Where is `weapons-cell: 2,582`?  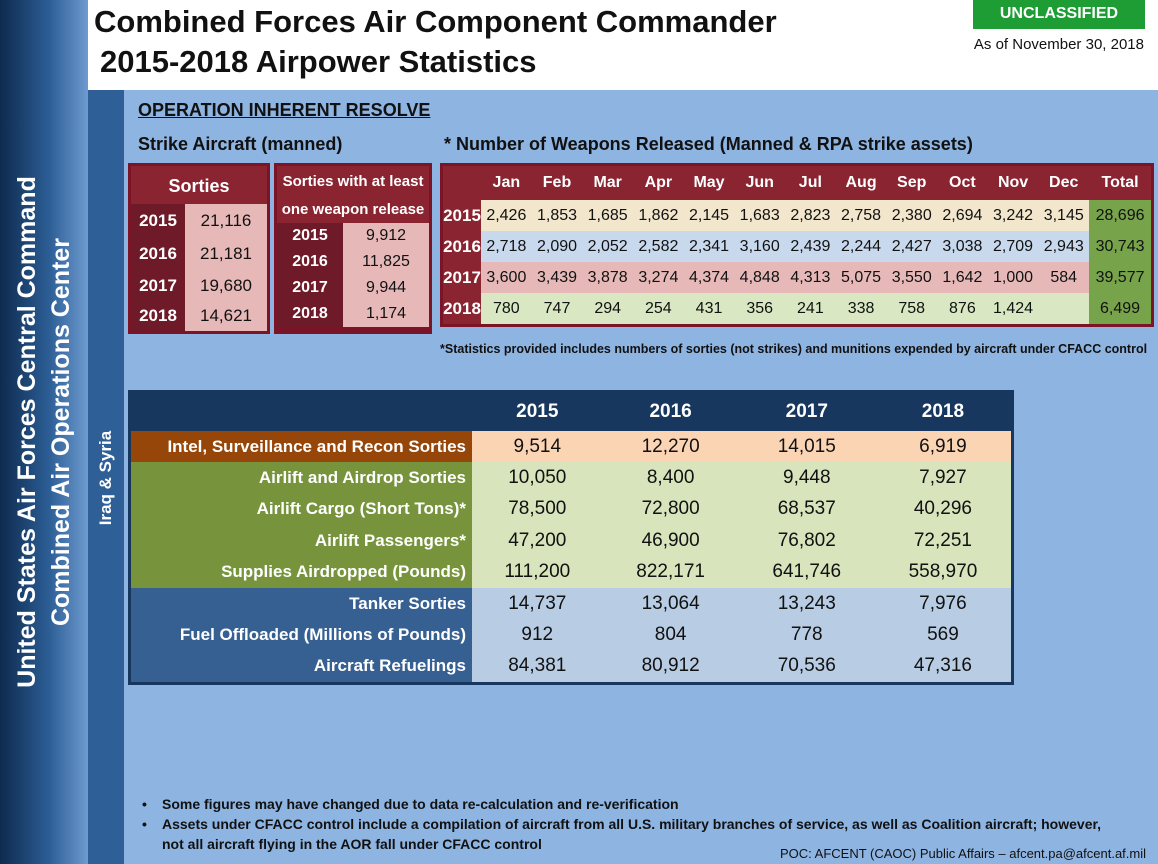
weapons-cell: 2,582 is located at coordinates (658, 246).